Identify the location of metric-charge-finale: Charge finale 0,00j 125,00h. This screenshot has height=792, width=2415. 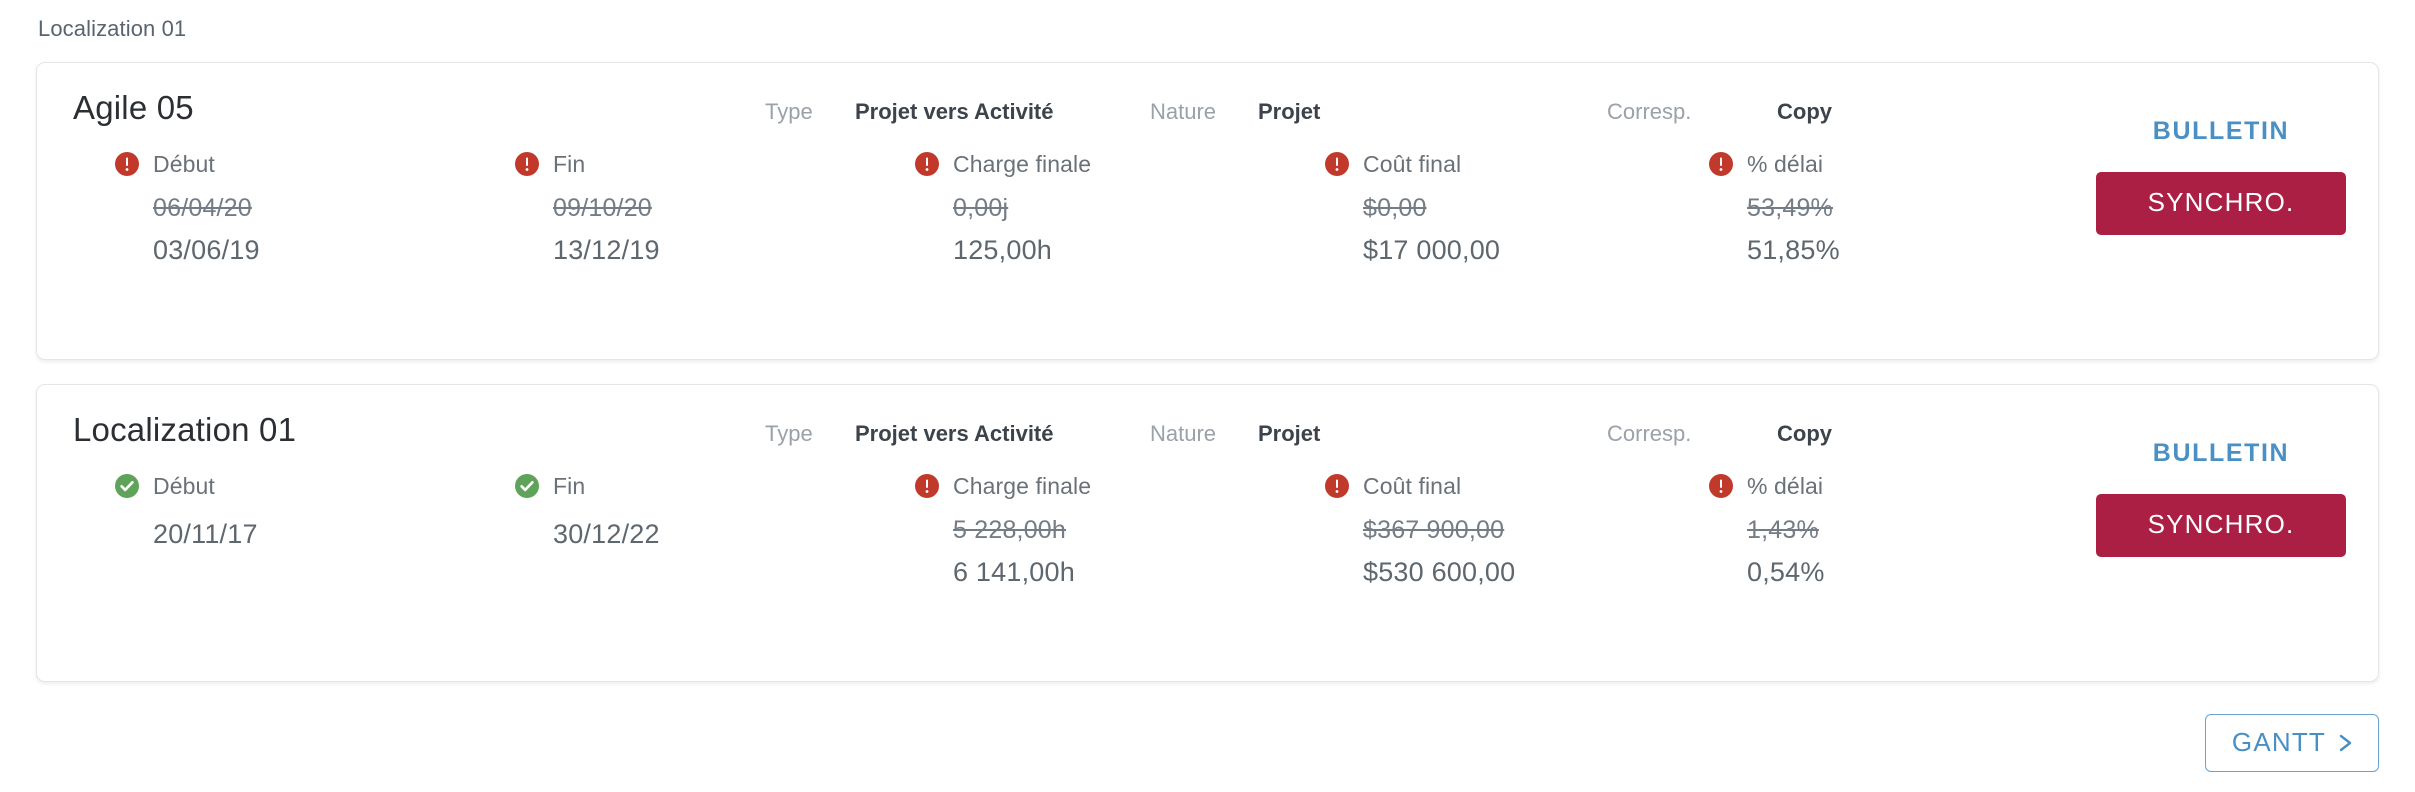
(1003, 207).